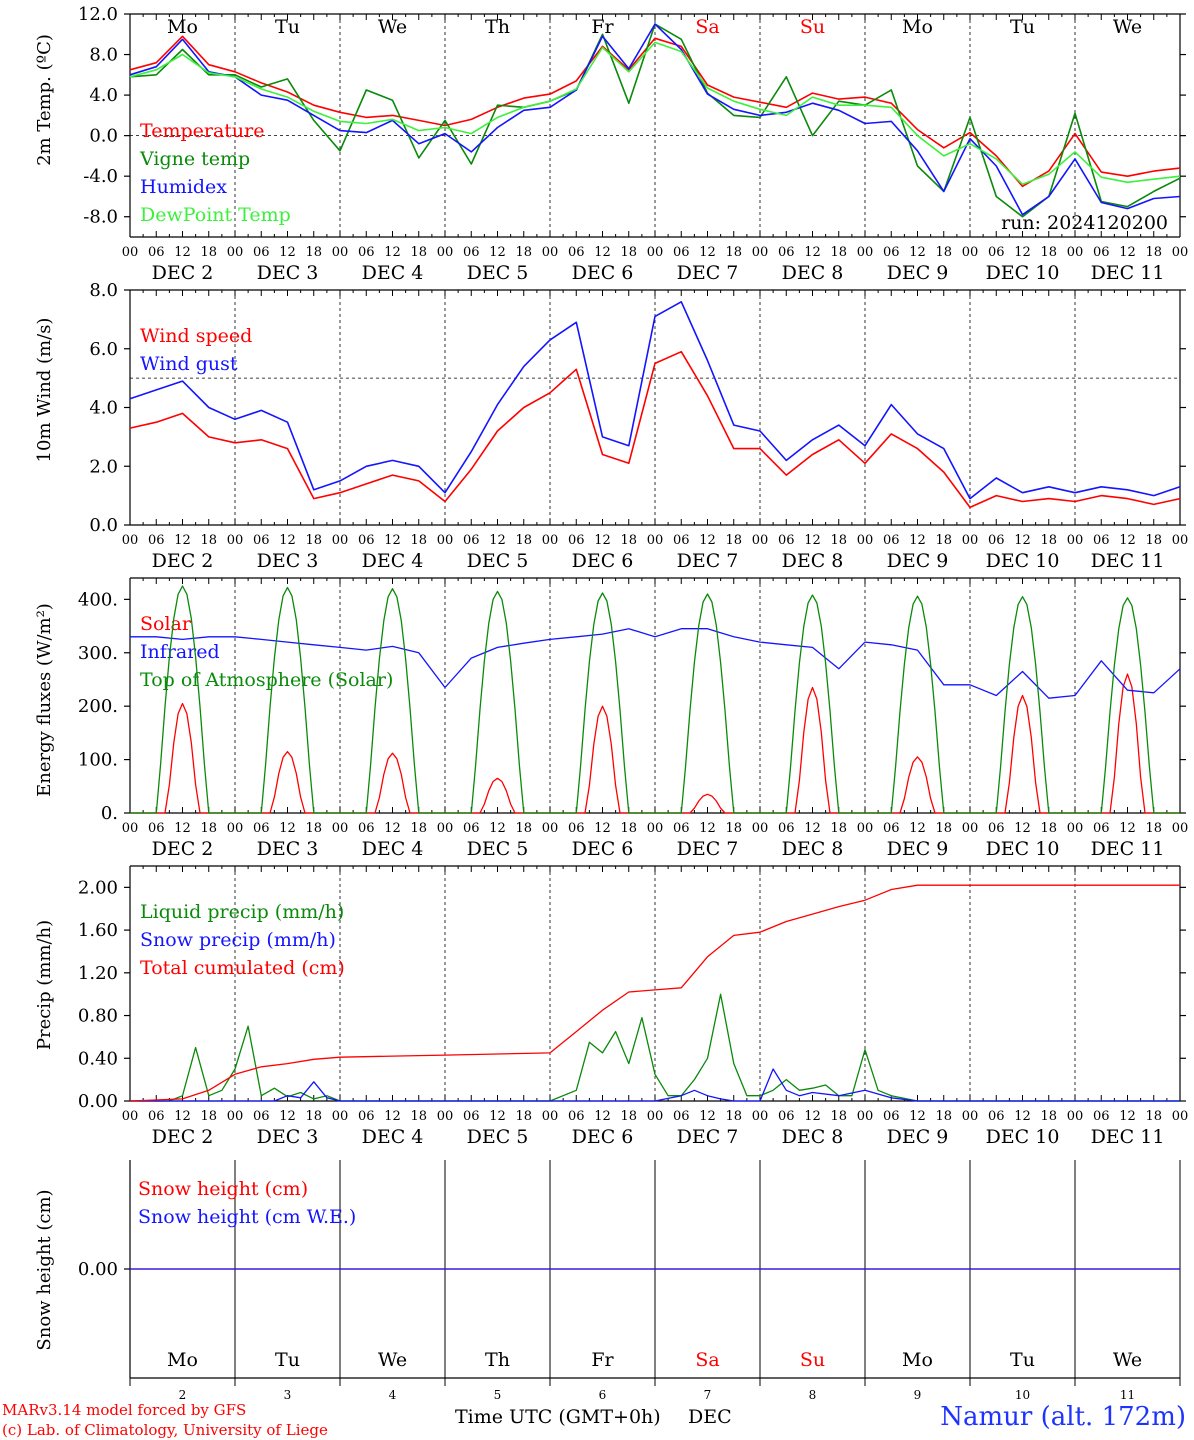 The image size is (1194, 1440). Describe the element at coordinates (180, 652) in the screenshot. I see `panel-3-legend-entry: Infrared` at that location.